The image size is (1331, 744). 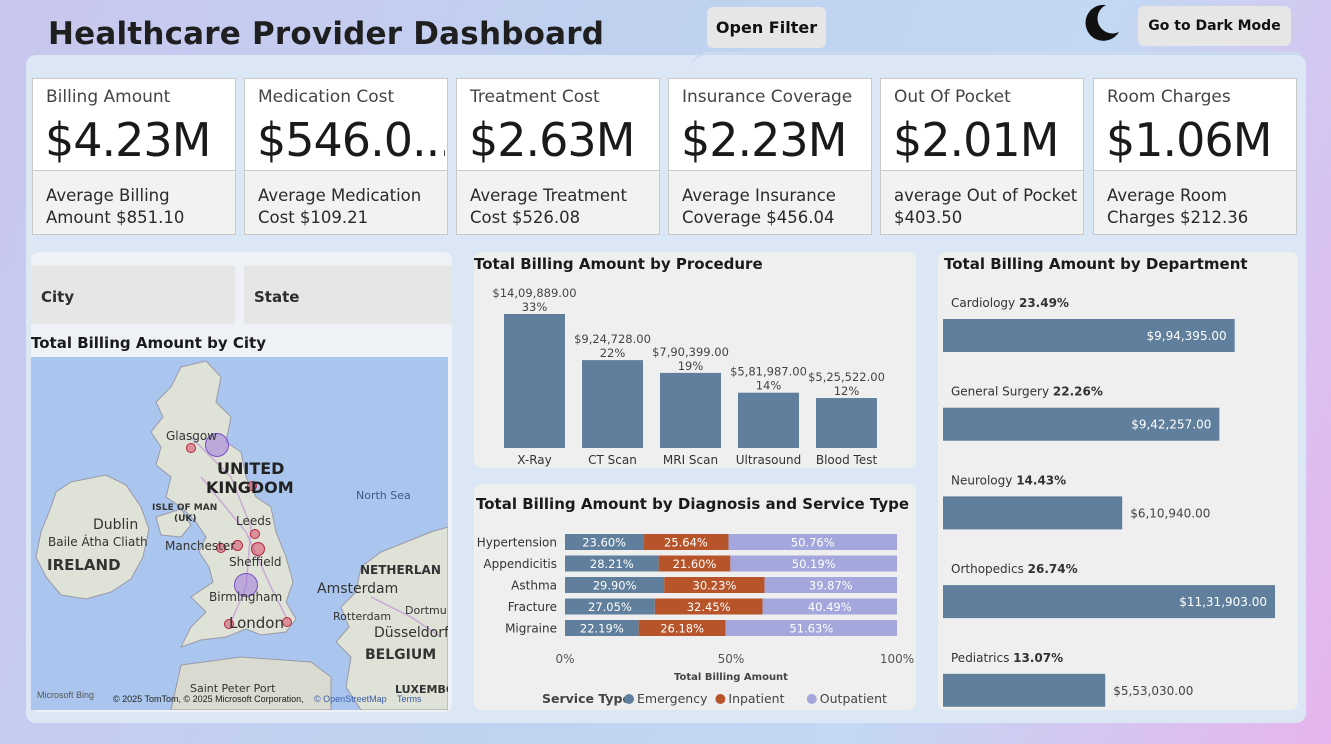 I want to click on x-tick-label: 100%, so click(x=897, y=659).